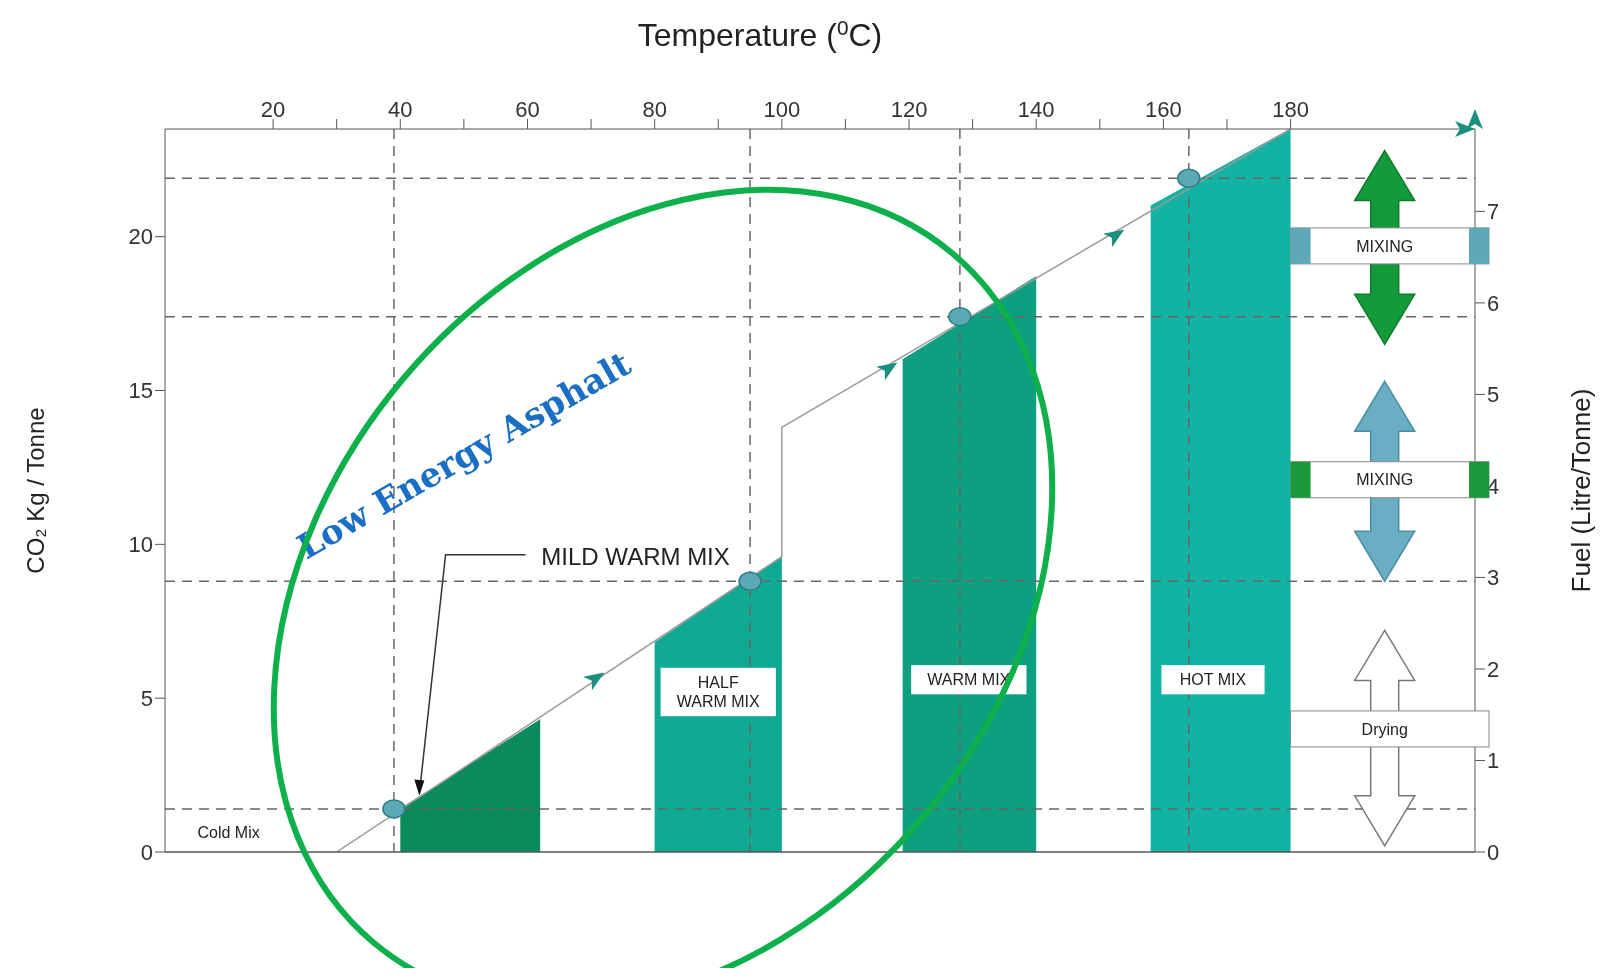  Describe the element at coordinates (35, 490) in the screenshot. I see `y-axis-title: CO₂ Kg / Tonne` at that location.